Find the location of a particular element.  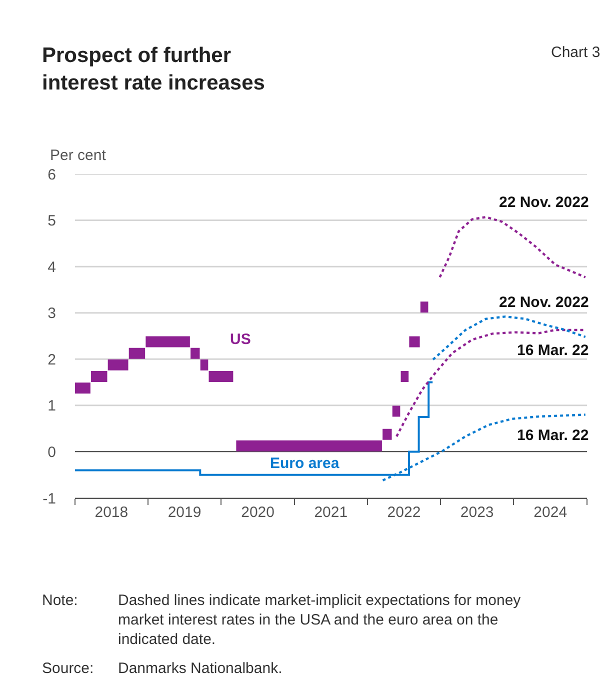

x-tick-label: 2024 is located at coordinates (551, 512).